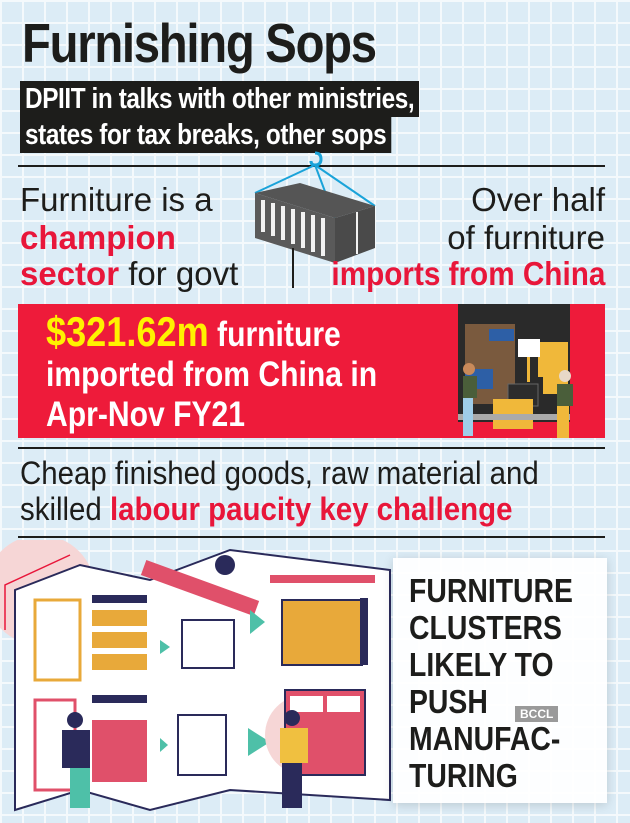 This screenshot has width=630, height=823. Describe the element at coordinates (315, 219) in the screenshot. I see `shipping-container-icon` at that location.